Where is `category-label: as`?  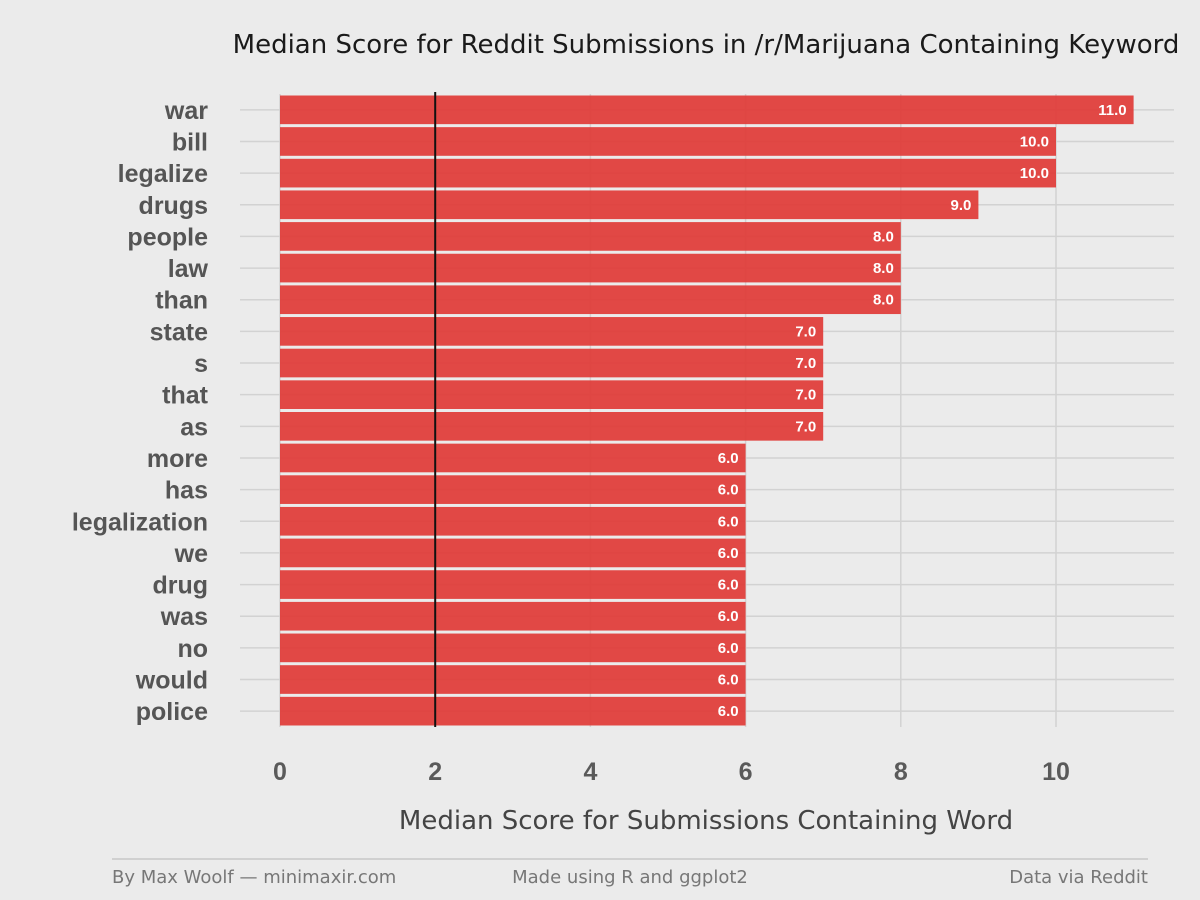
category-label: as is located at coordinates (194, 427).